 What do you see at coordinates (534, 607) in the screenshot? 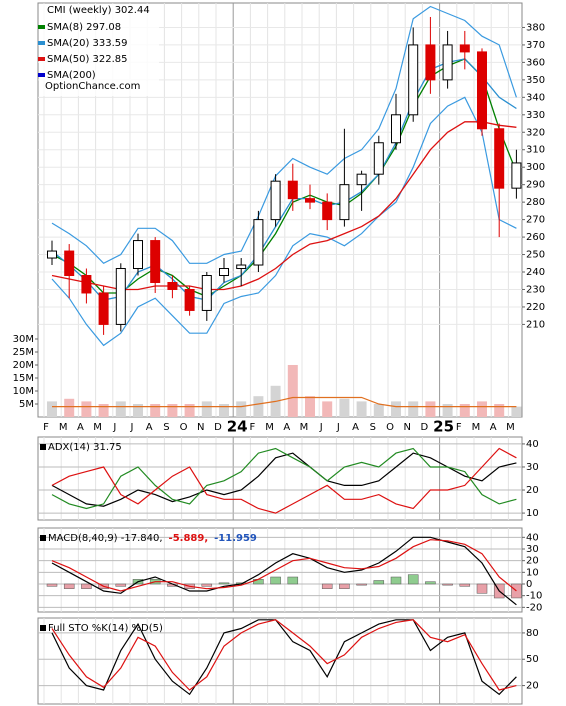
I see `y-tick-label: -20` at bounding box center [534, 607].